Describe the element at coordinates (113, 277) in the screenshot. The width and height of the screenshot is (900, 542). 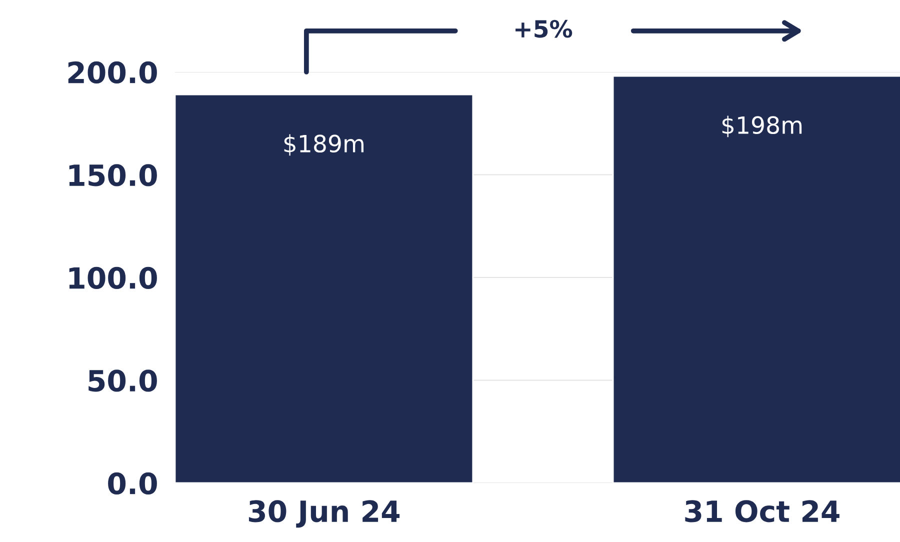
I see `y-tick-label: 100.0` at that location.